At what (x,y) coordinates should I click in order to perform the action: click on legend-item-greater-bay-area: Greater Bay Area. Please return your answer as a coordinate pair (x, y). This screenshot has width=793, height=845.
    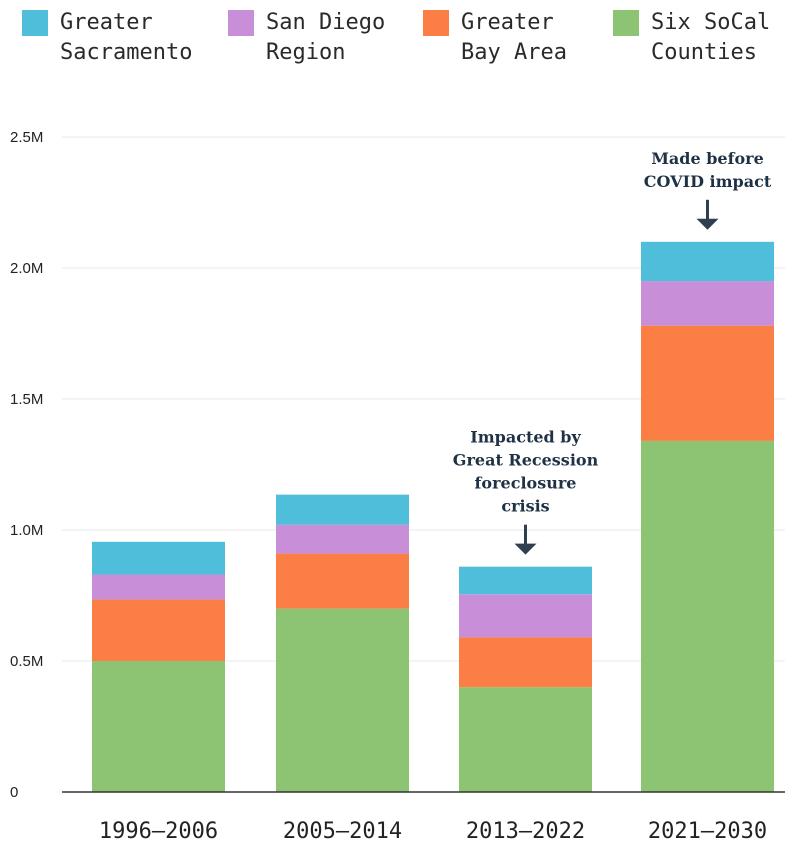
    Looking at the image, I should click on (495, 38).